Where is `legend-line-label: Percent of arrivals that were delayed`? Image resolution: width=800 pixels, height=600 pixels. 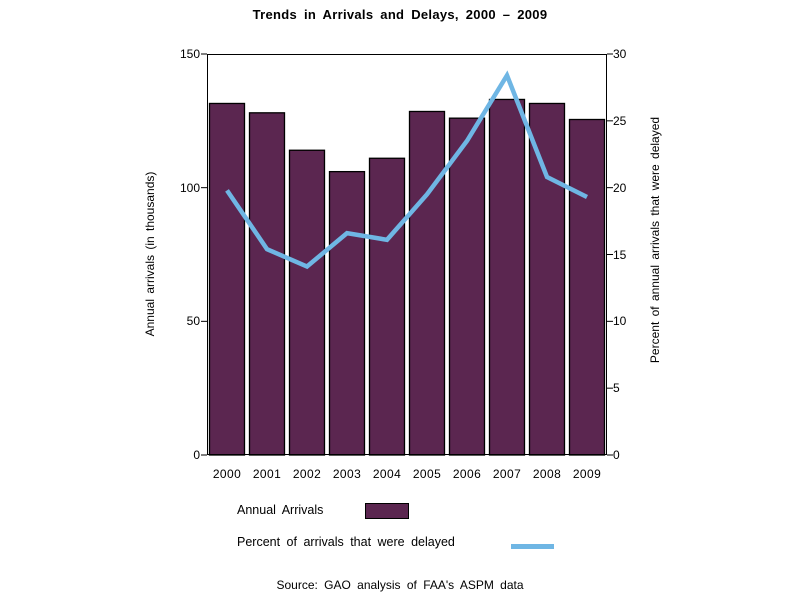 legend-line-label: Percent of arrivals that were delayed is located at coordinates (346, 542).